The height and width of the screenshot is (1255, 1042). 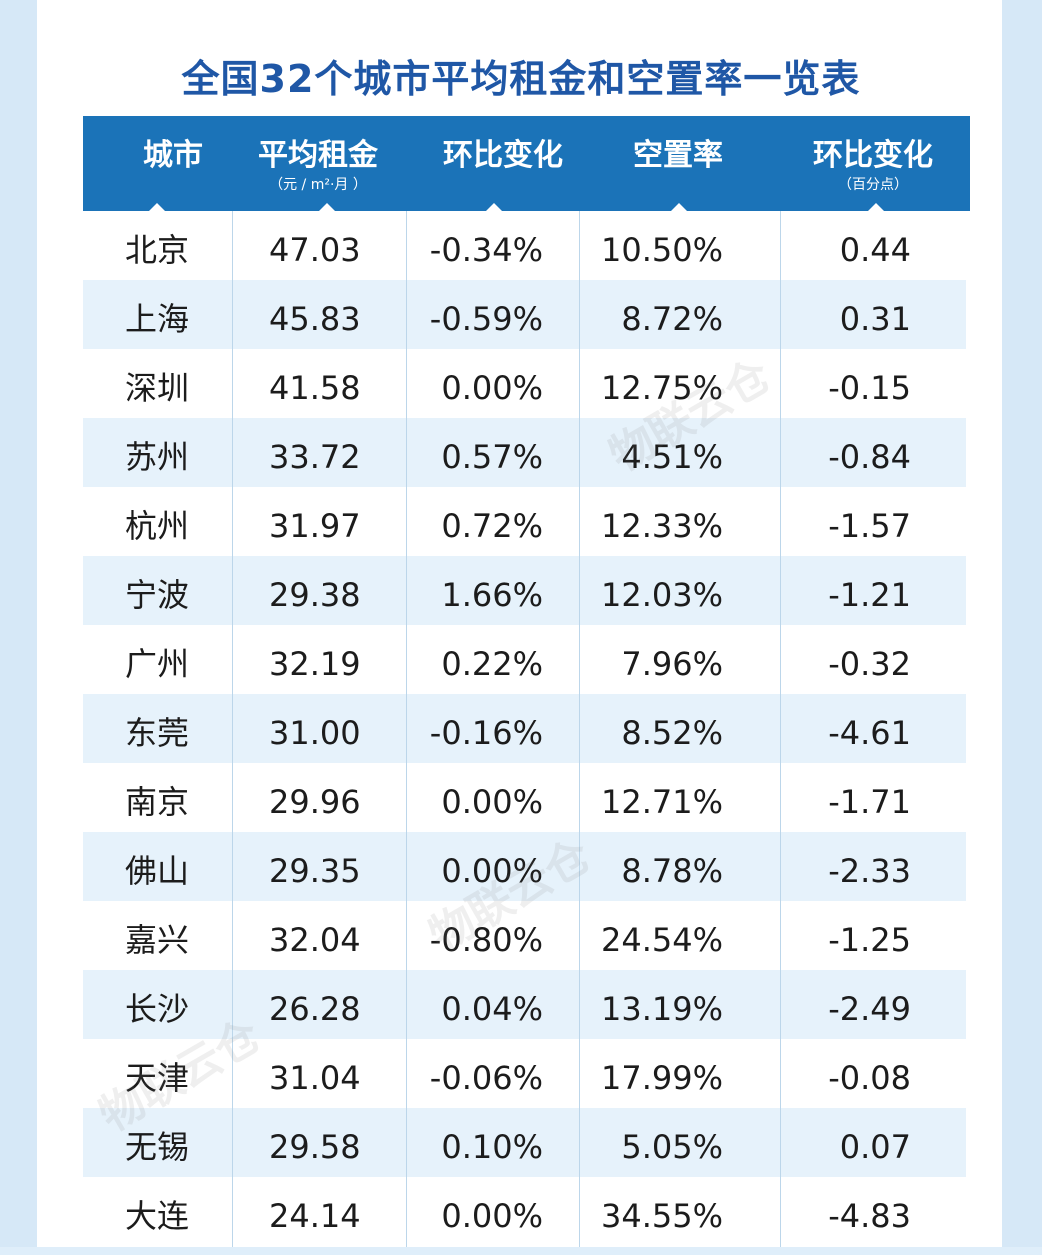 I want to click on header-vacancy-change-label: 环比变化, so click(x=873, y=155).